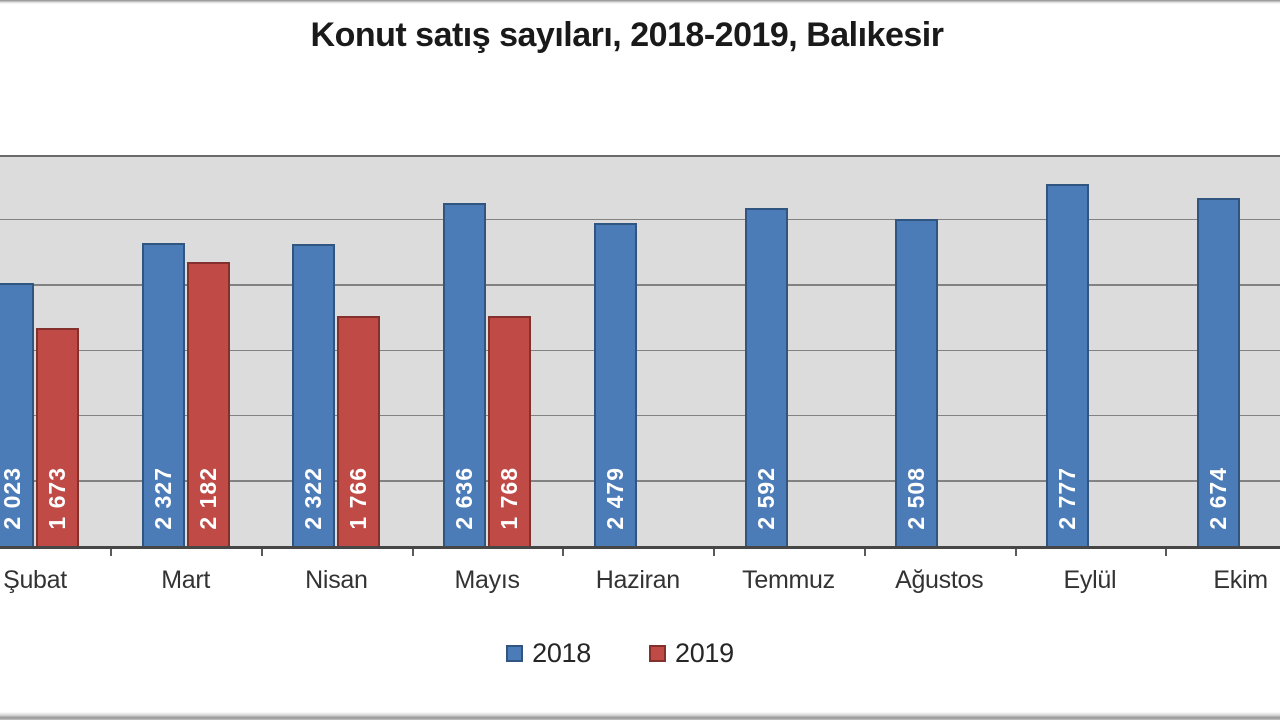 Image resolution: width=1280 pixels, height=720 pixels. Describe the element at coordinates (561, 653) in the screenshot. I see `legend-label-2018: 2018` at that location.